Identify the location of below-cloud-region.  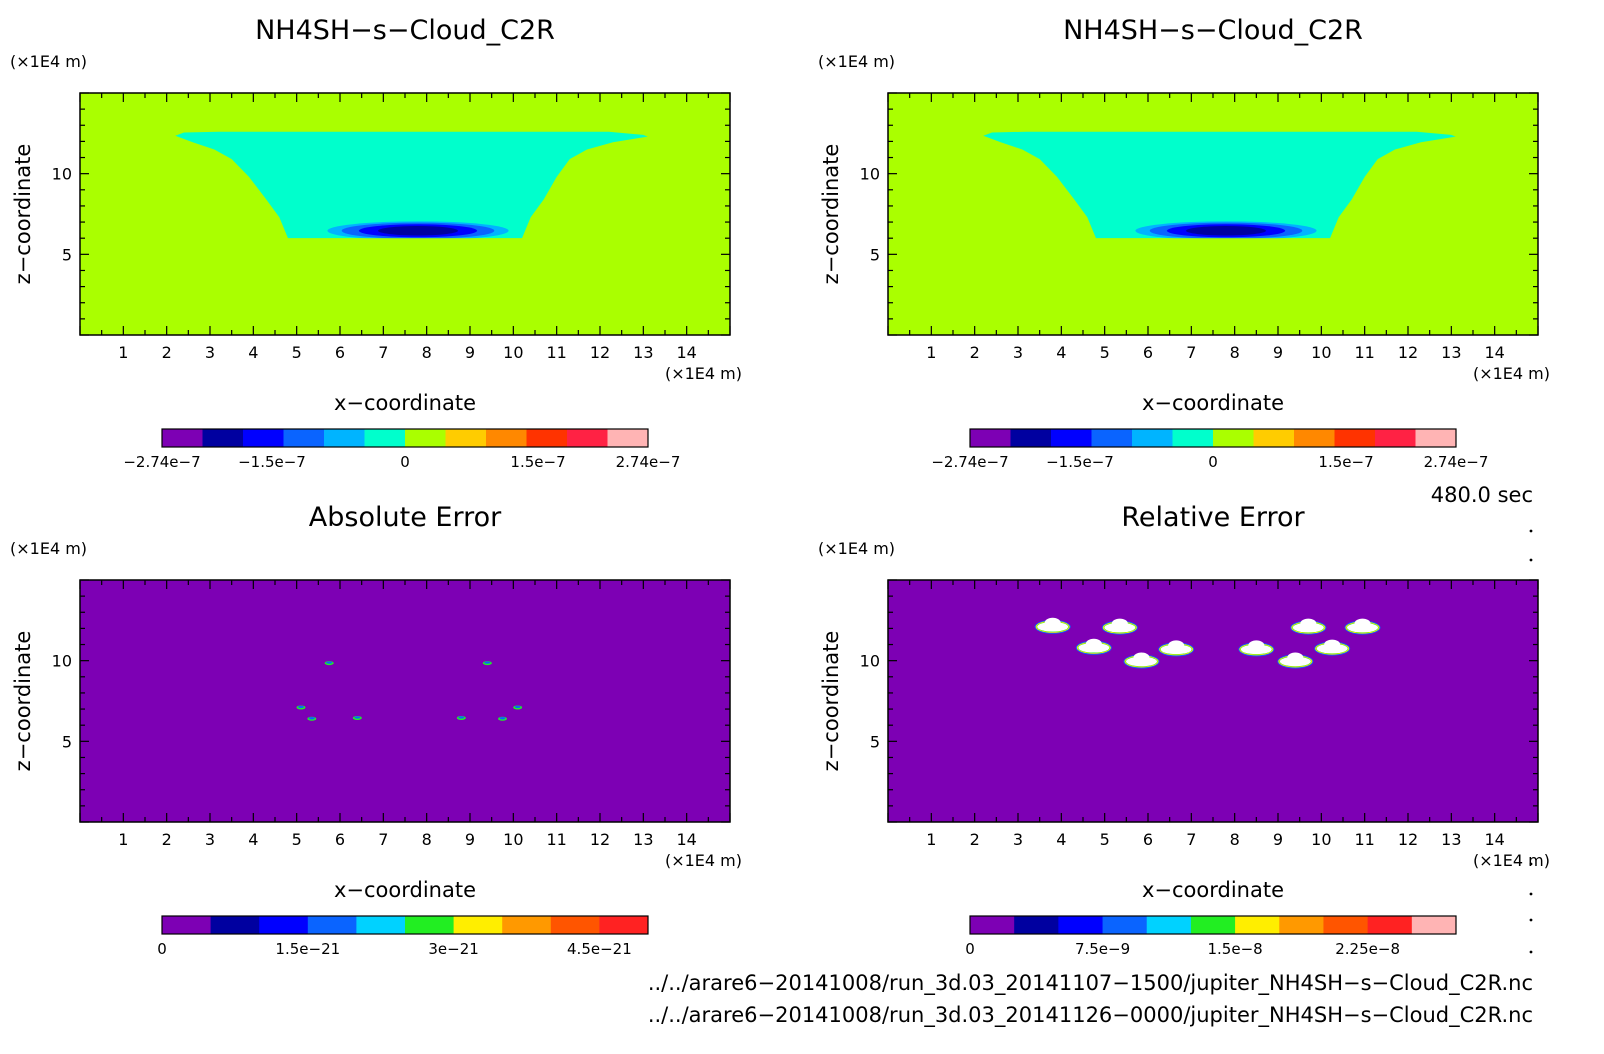
(405, 286).